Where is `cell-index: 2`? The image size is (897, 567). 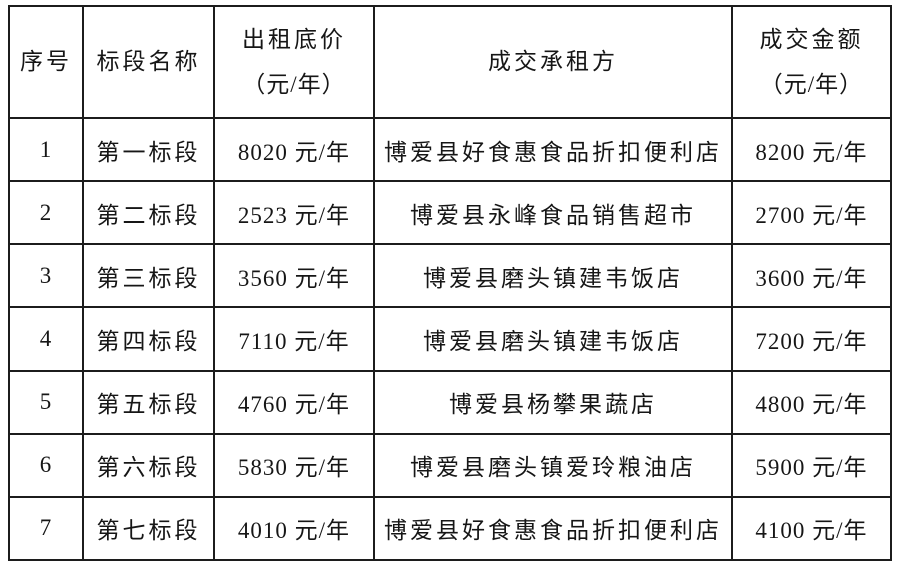
cell-index: 2 is located at coordinates (46, 213).